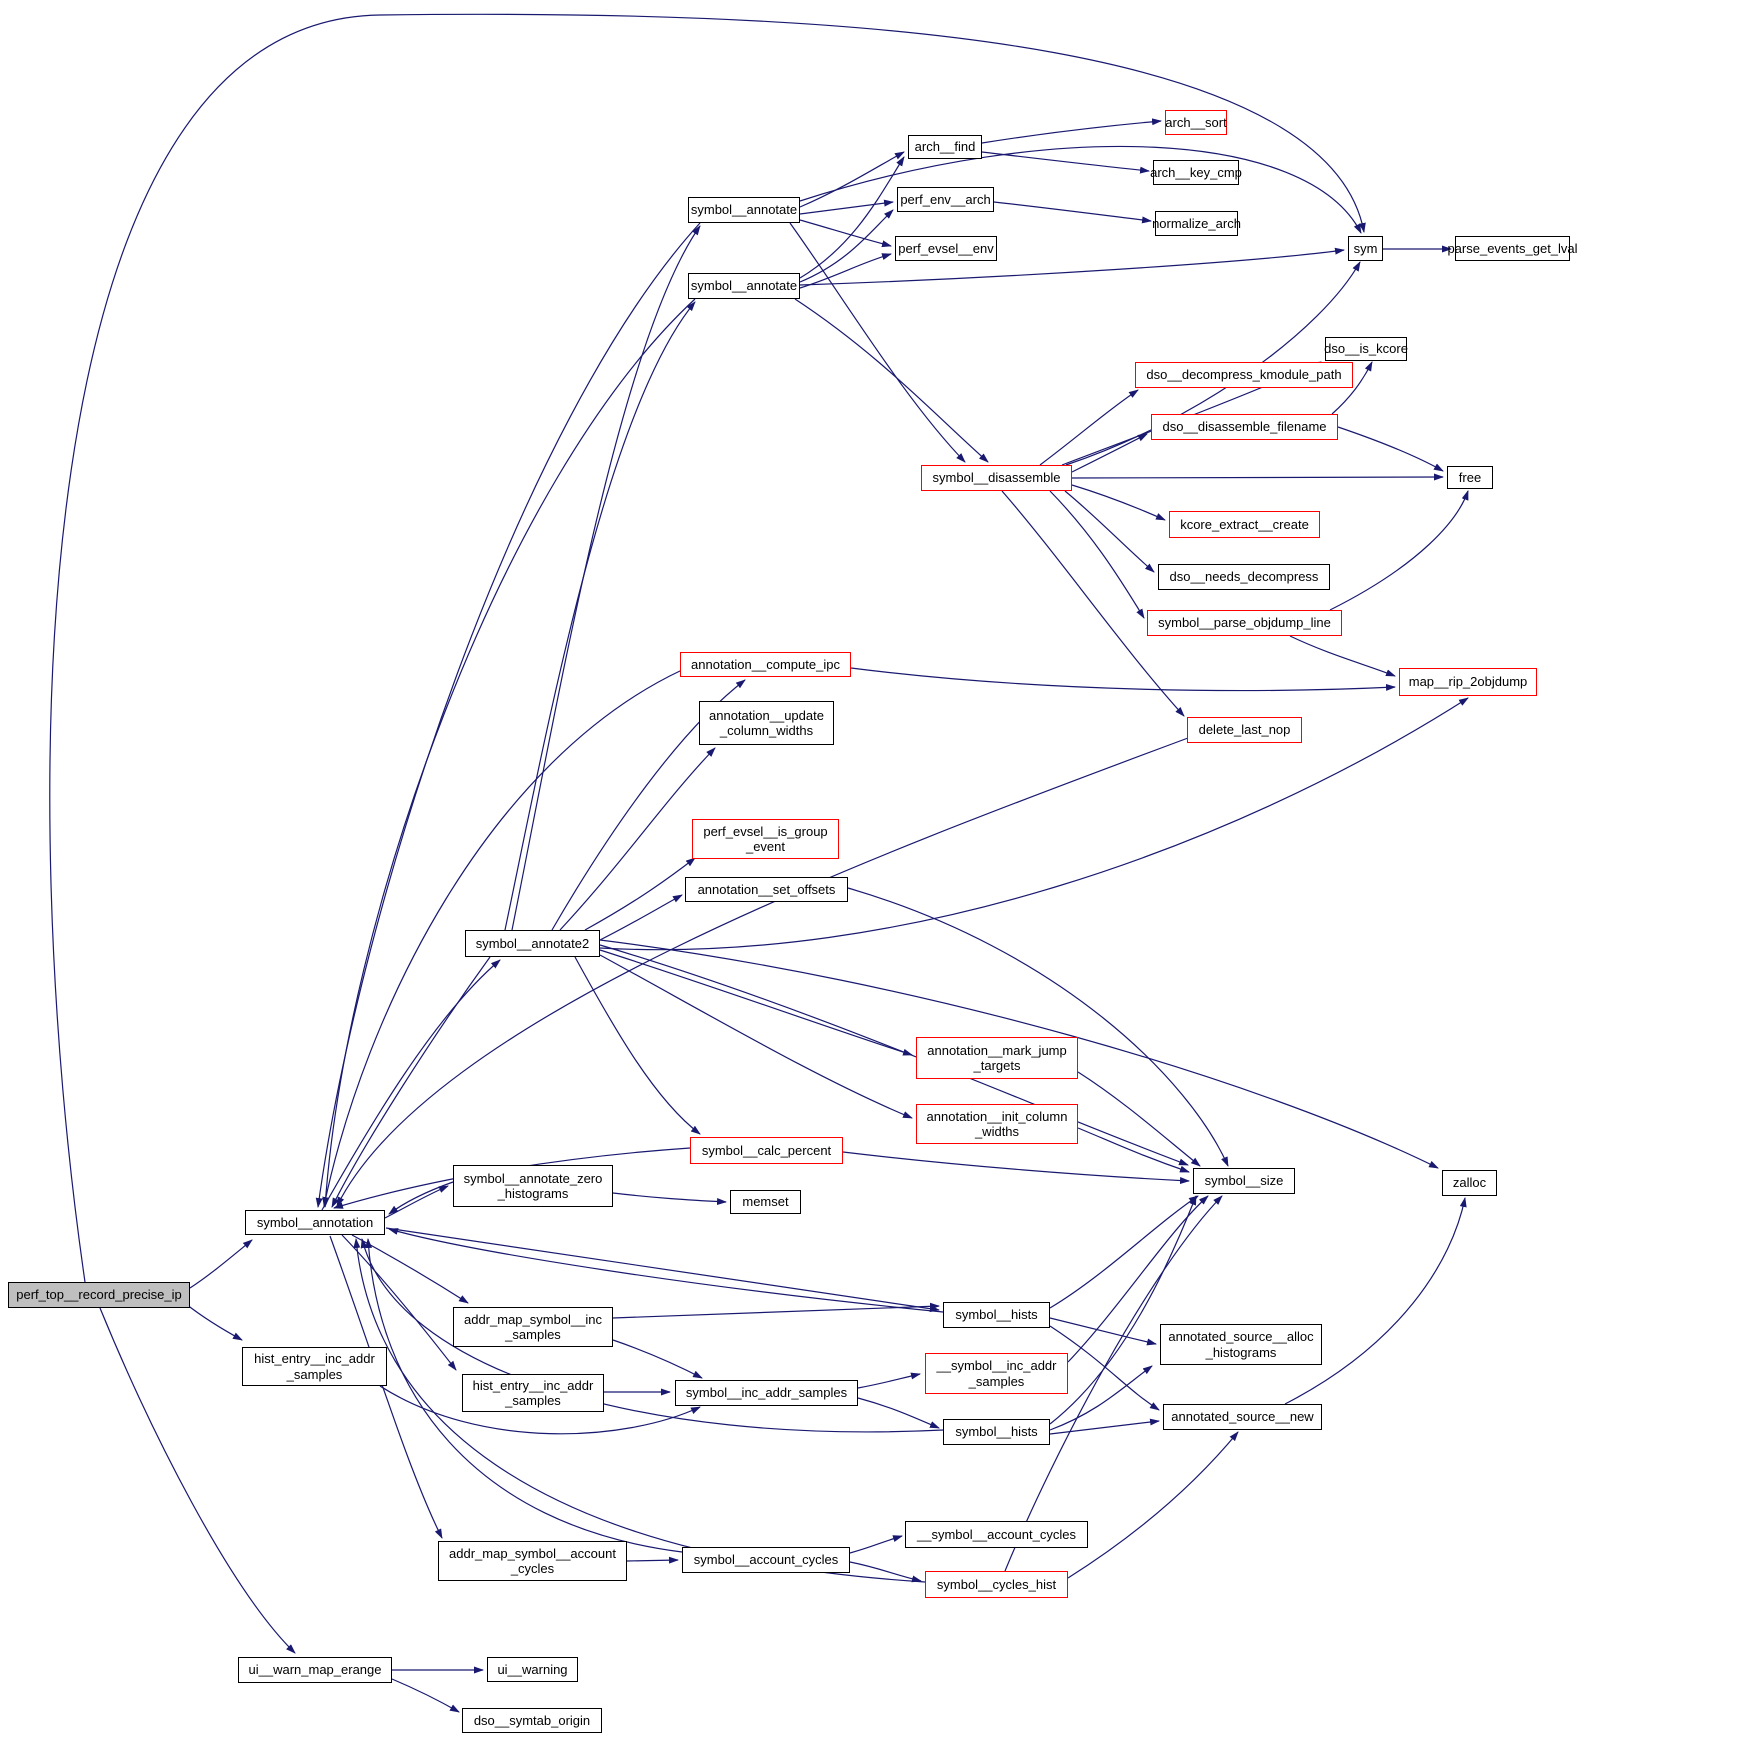 Image resolution: width=1744 pixels, height=1740 pixels. What do you see at coordinates (946, 248) in the screenshot?
I see `node-perf_evsel__env: perf_evsel__env` at bounding box center [946, 248].